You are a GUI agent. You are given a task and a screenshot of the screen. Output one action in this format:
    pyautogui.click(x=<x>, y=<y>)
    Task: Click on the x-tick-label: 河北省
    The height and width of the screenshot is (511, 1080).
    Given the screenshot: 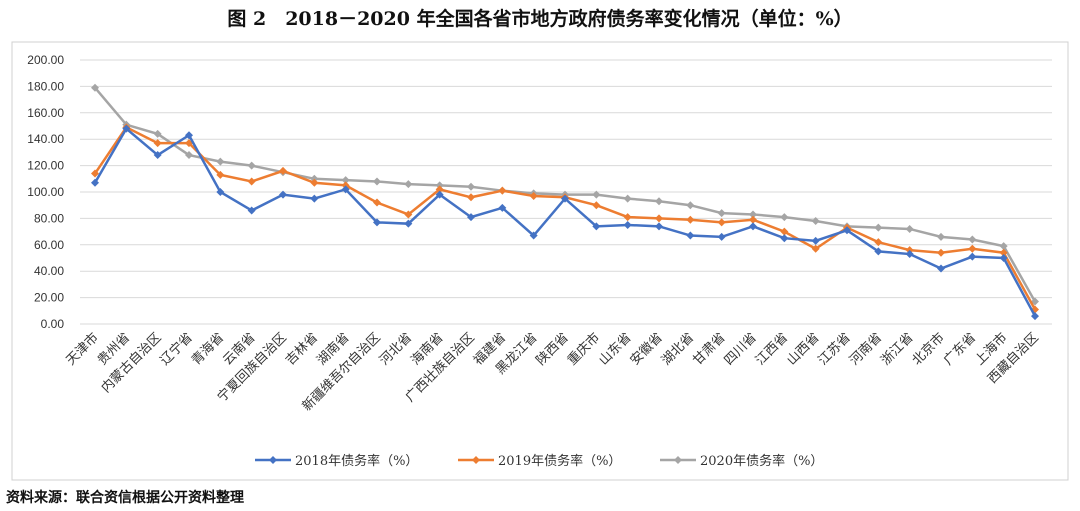 What is the action you would take?
    pyautogui.click(x=396, y=349)
    